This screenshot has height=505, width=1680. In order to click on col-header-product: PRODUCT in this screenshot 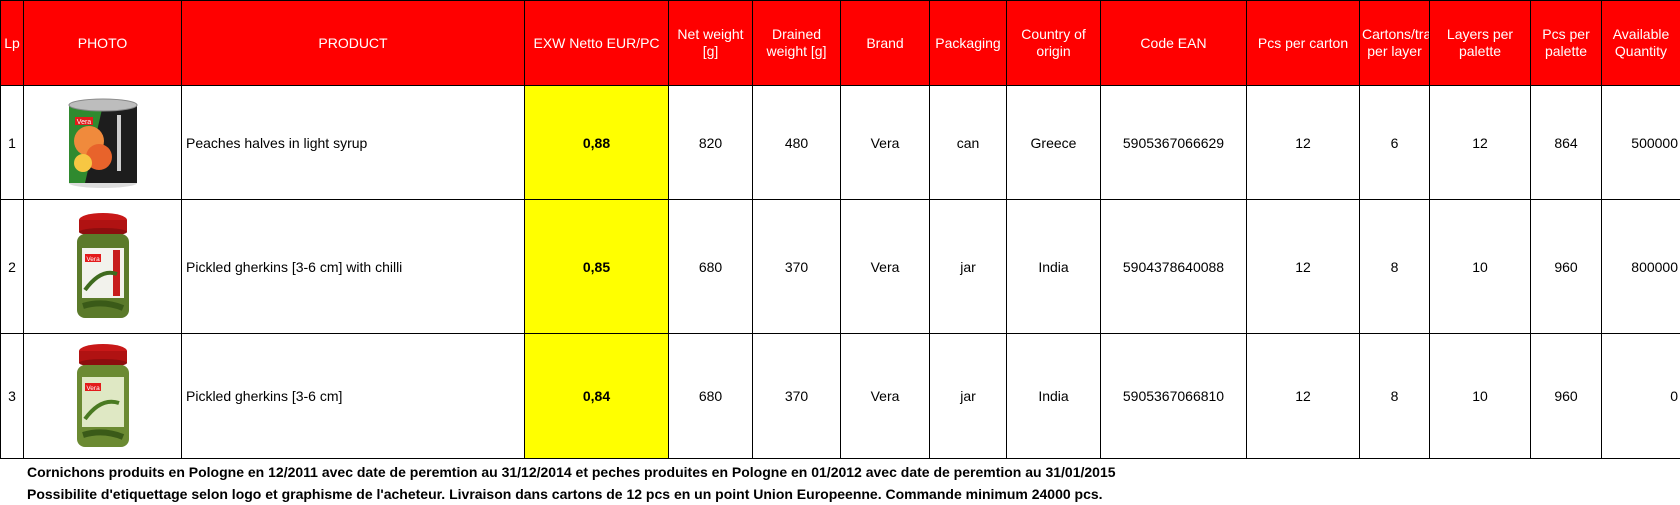, I will do `click(353, 43)`.